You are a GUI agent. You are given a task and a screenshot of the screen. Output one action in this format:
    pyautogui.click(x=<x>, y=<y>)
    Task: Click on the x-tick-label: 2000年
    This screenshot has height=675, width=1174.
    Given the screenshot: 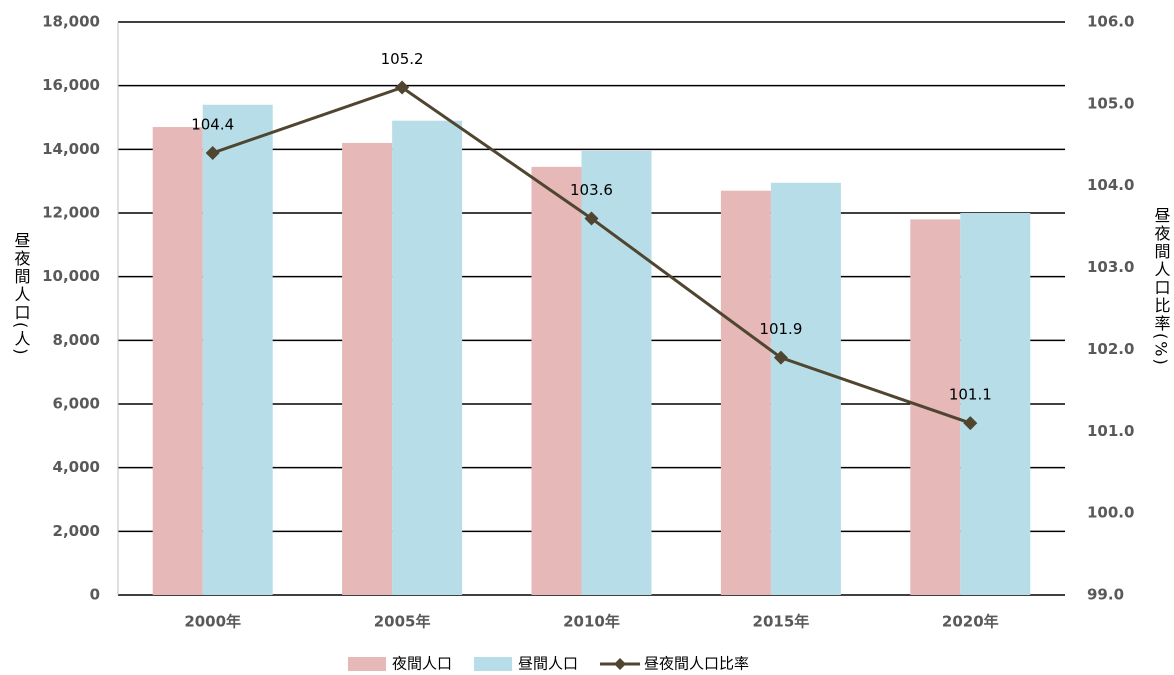 What is the action you would take?
    pyautogui.click(x=212, y=622)
    